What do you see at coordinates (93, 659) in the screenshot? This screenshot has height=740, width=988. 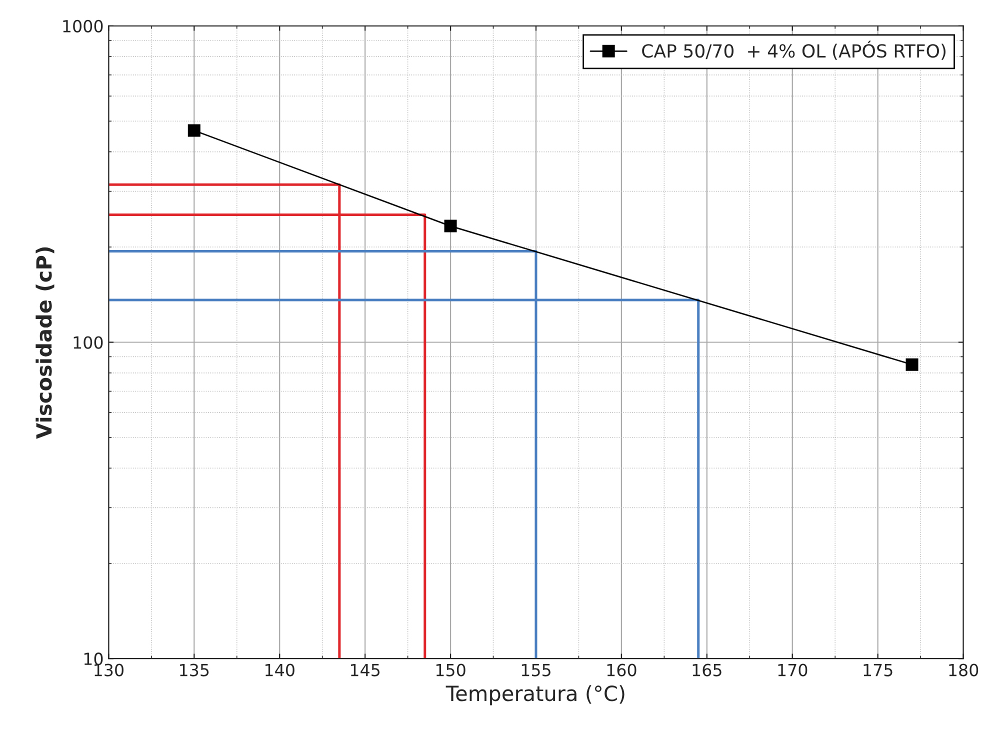 I see `y-tick-label: 10` at bounding box center [93, 659].